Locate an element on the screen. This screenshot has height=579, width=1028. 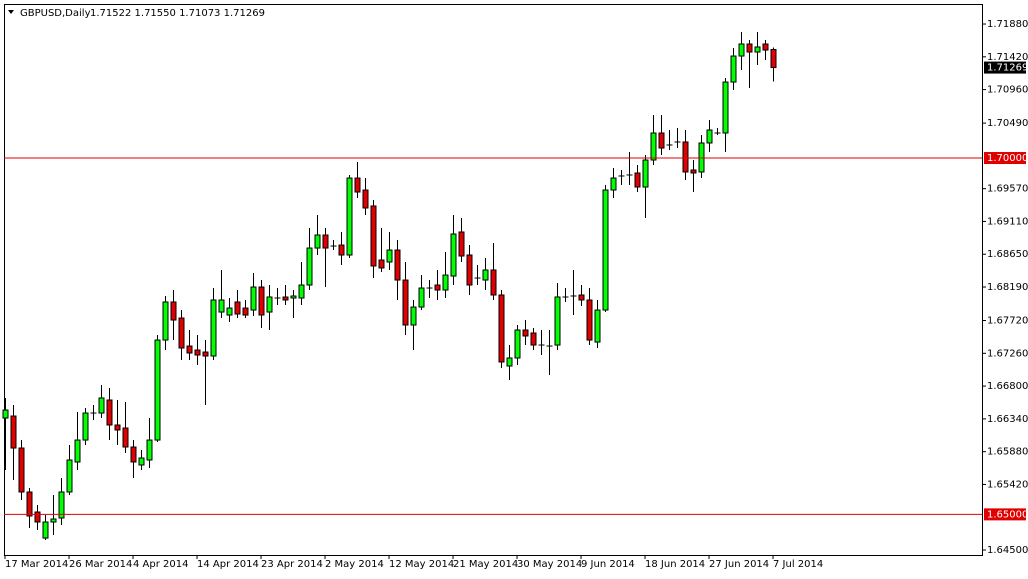
x-tick-label: 30 May 2014 is located at coordinates (549, 564).